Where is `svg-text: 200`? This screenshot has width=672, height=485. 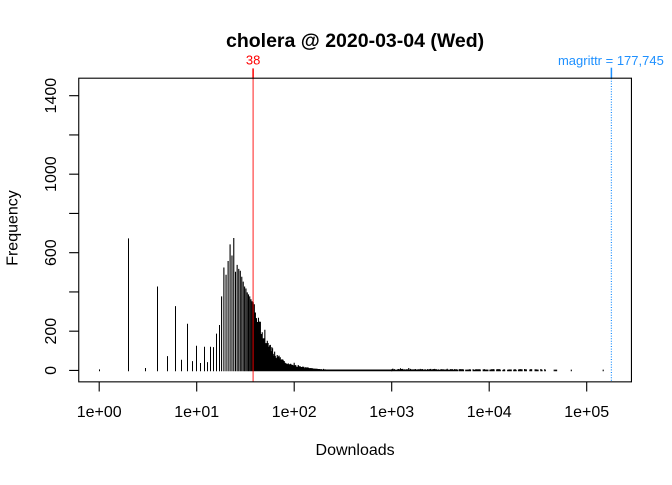
svg-text: 200 is located at coordinates (51, 331).